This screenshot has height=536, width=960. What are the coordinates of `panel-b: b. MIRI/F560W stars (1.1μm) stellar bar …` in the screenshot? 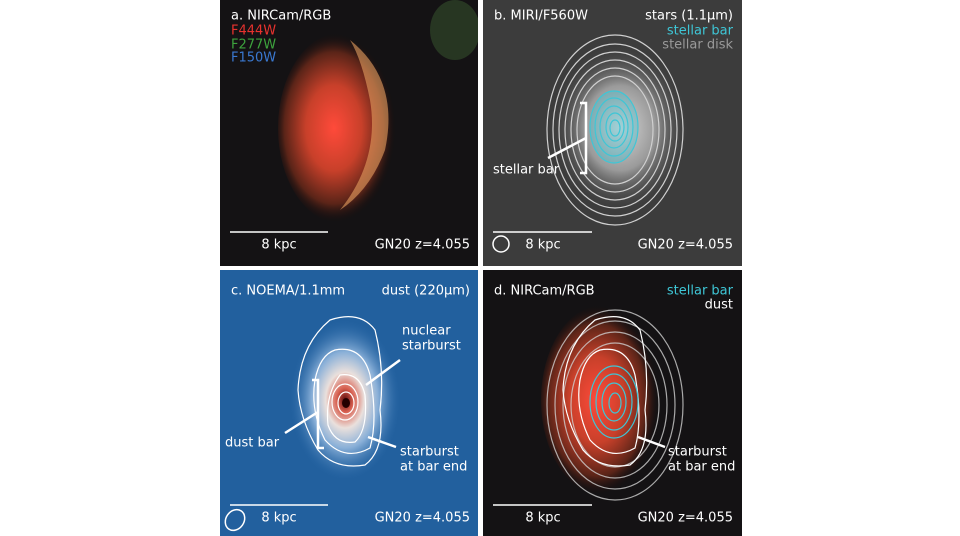 It's located at (612, 133).